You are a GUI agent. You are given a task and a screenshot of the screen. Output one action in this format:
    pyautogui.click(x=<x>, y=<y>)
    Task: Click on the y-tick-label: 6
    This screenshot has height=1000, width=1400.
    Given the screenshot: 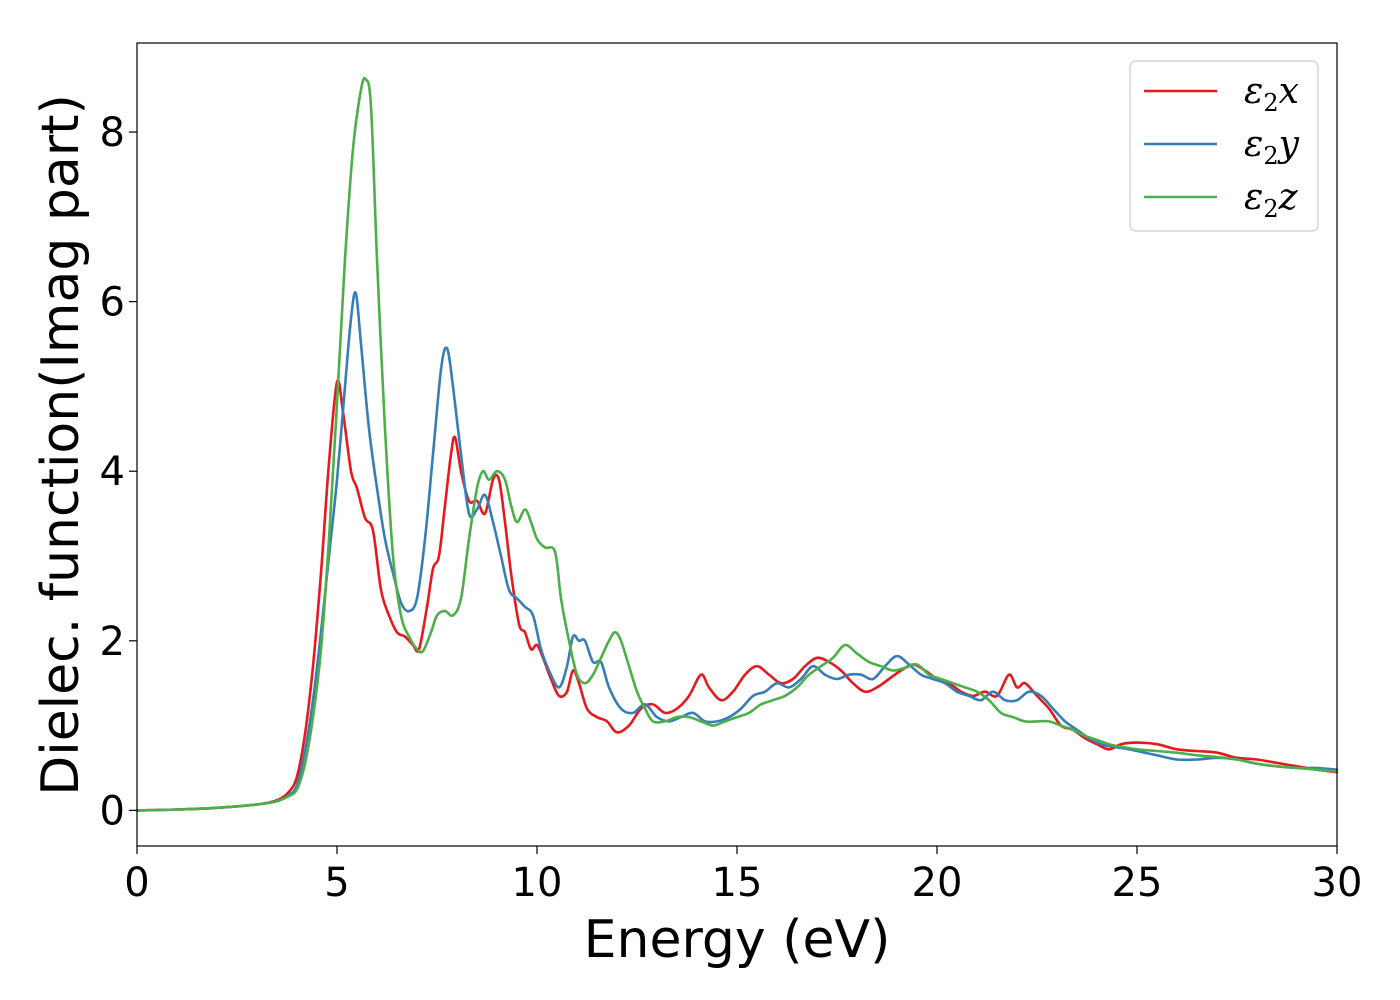 What is the action you would take?
    pyautogui.click(x=112, y=303)
    